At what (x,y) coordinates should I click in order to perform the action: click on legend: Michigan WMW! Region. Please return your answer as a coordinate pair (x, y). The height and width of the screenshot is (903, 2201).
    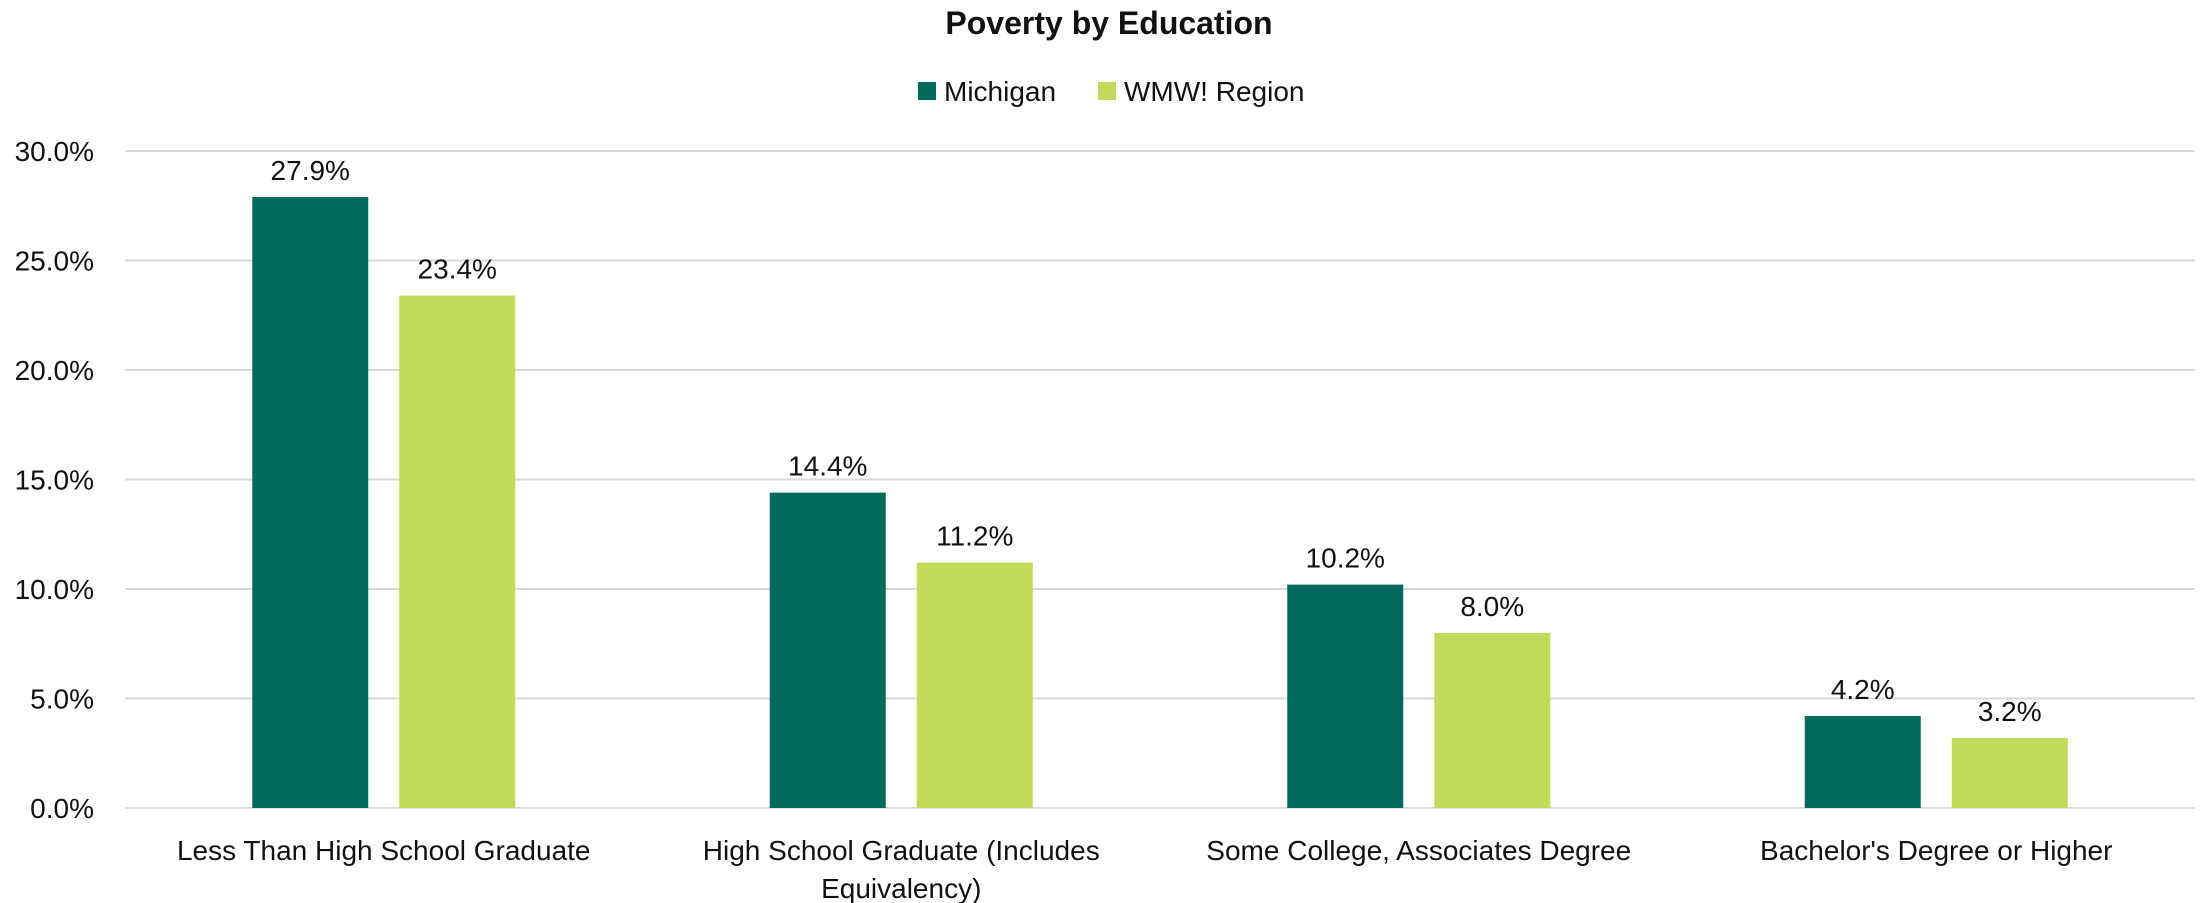
    Looking at the image, I should click on (1111, 91).